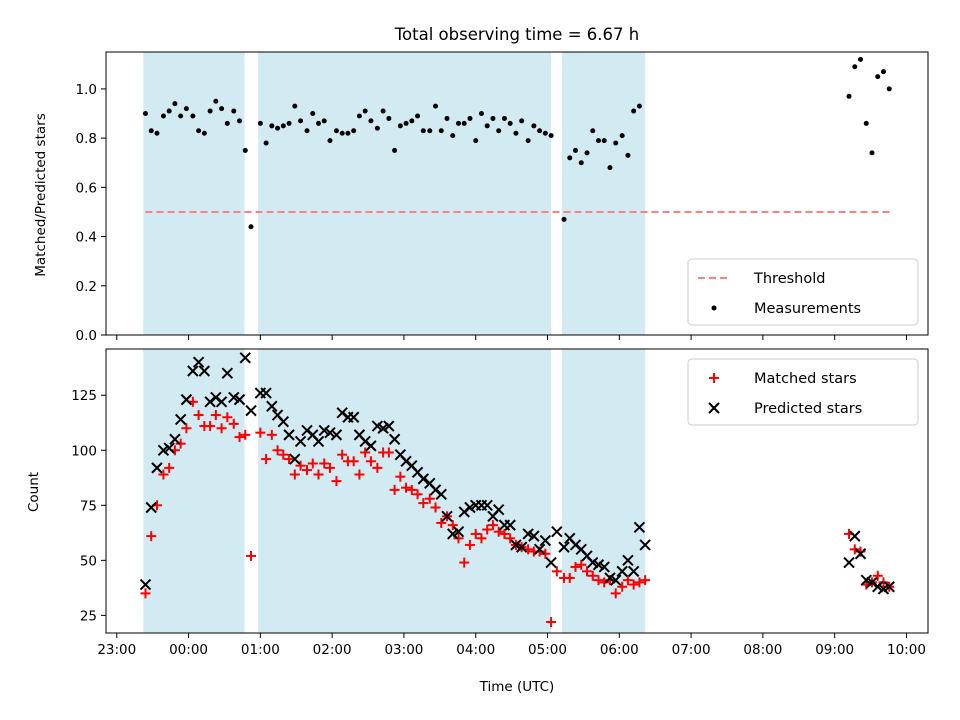 The image size is (960, 720). Describe the element at coordinates (807, 309) in the screenshot. I see `ratio-legend-label: Measurements` at that location.